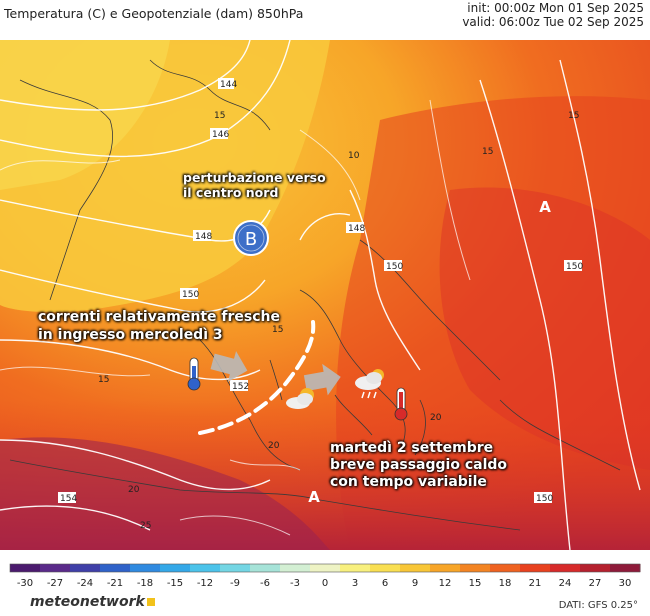 The width and height of the screenshot is (650, 616). I want to click on perturbation-line1: perturbazione verso, so click(254, 177).